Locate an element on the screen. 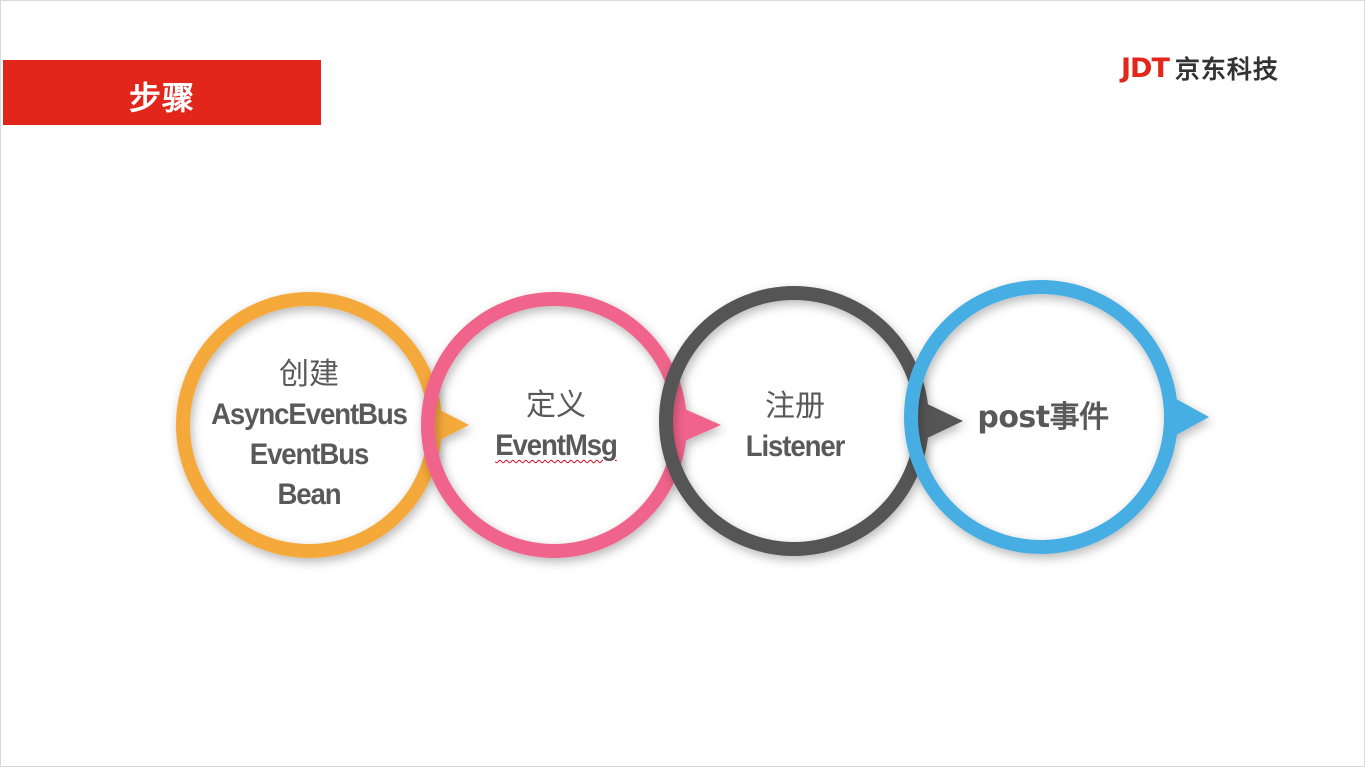 The image size is (1365, 767). step-3-ring is located at coordinates (811, 421).